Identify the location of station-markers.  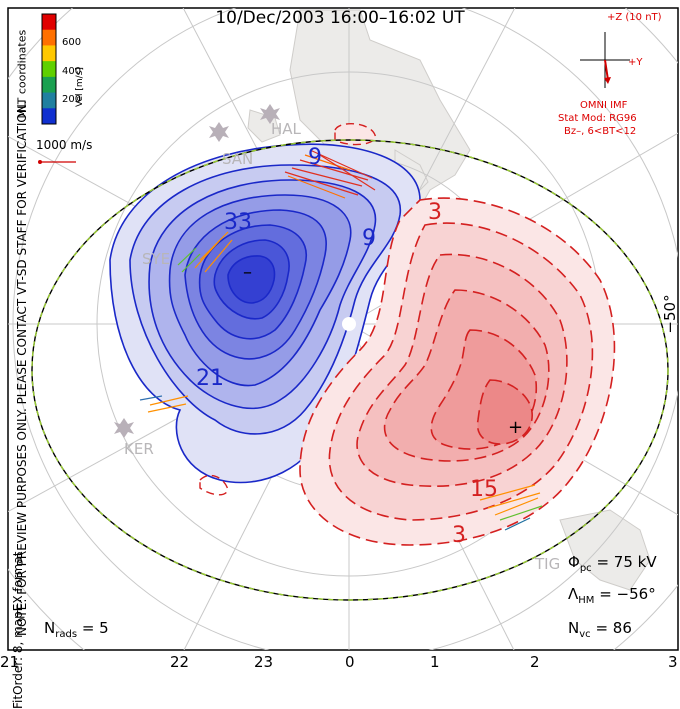
(197, 271).